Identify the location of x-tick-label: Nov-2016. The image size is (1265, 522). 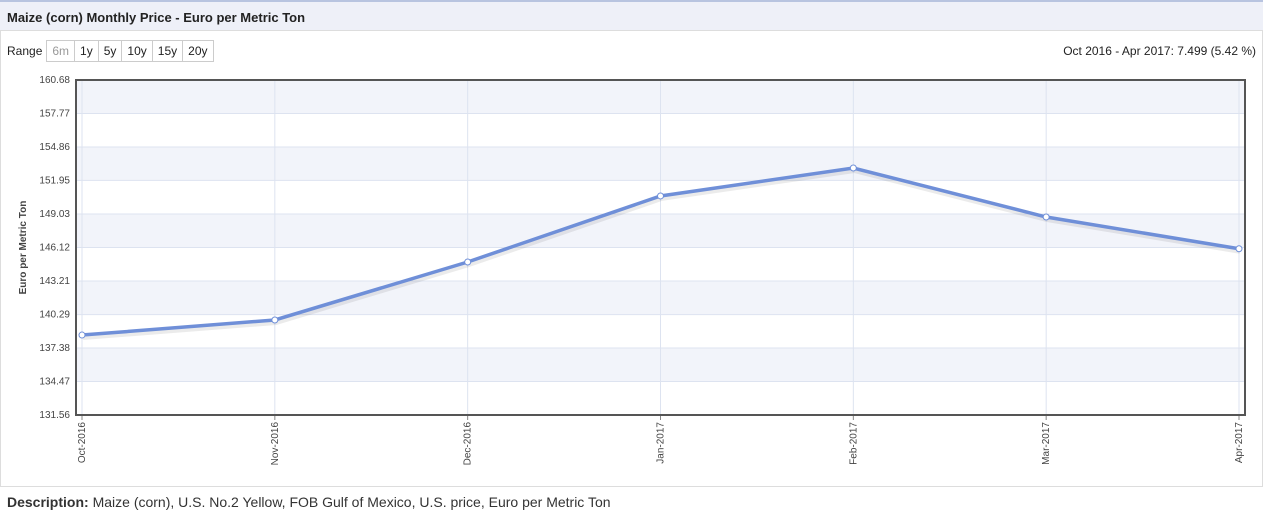
(275, 444).